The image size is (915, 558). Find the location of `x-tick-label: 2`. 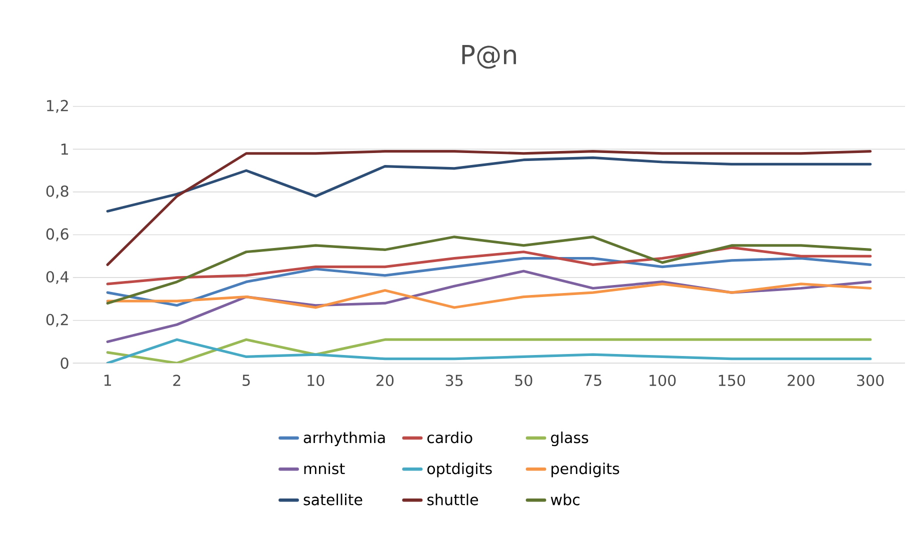

x-tick-label: 2 is located at coordinates (176, 380).